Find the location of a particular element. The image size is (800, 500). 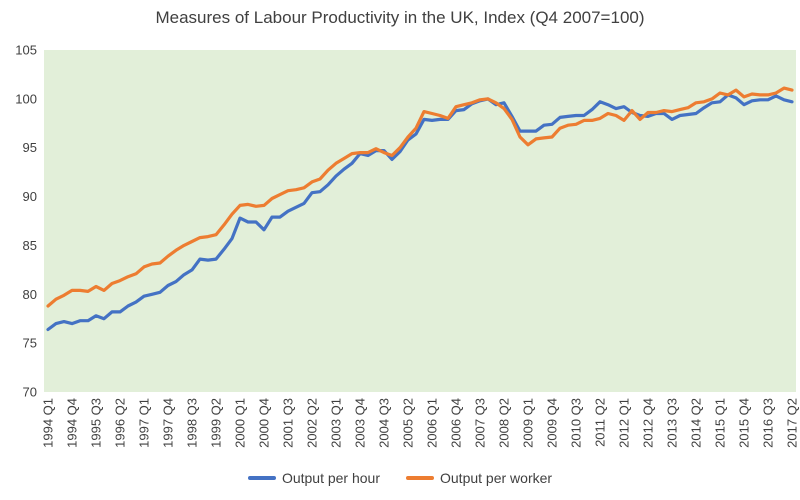

x-tick-label: 2007 Q3 is located at coordinates (480, 423).